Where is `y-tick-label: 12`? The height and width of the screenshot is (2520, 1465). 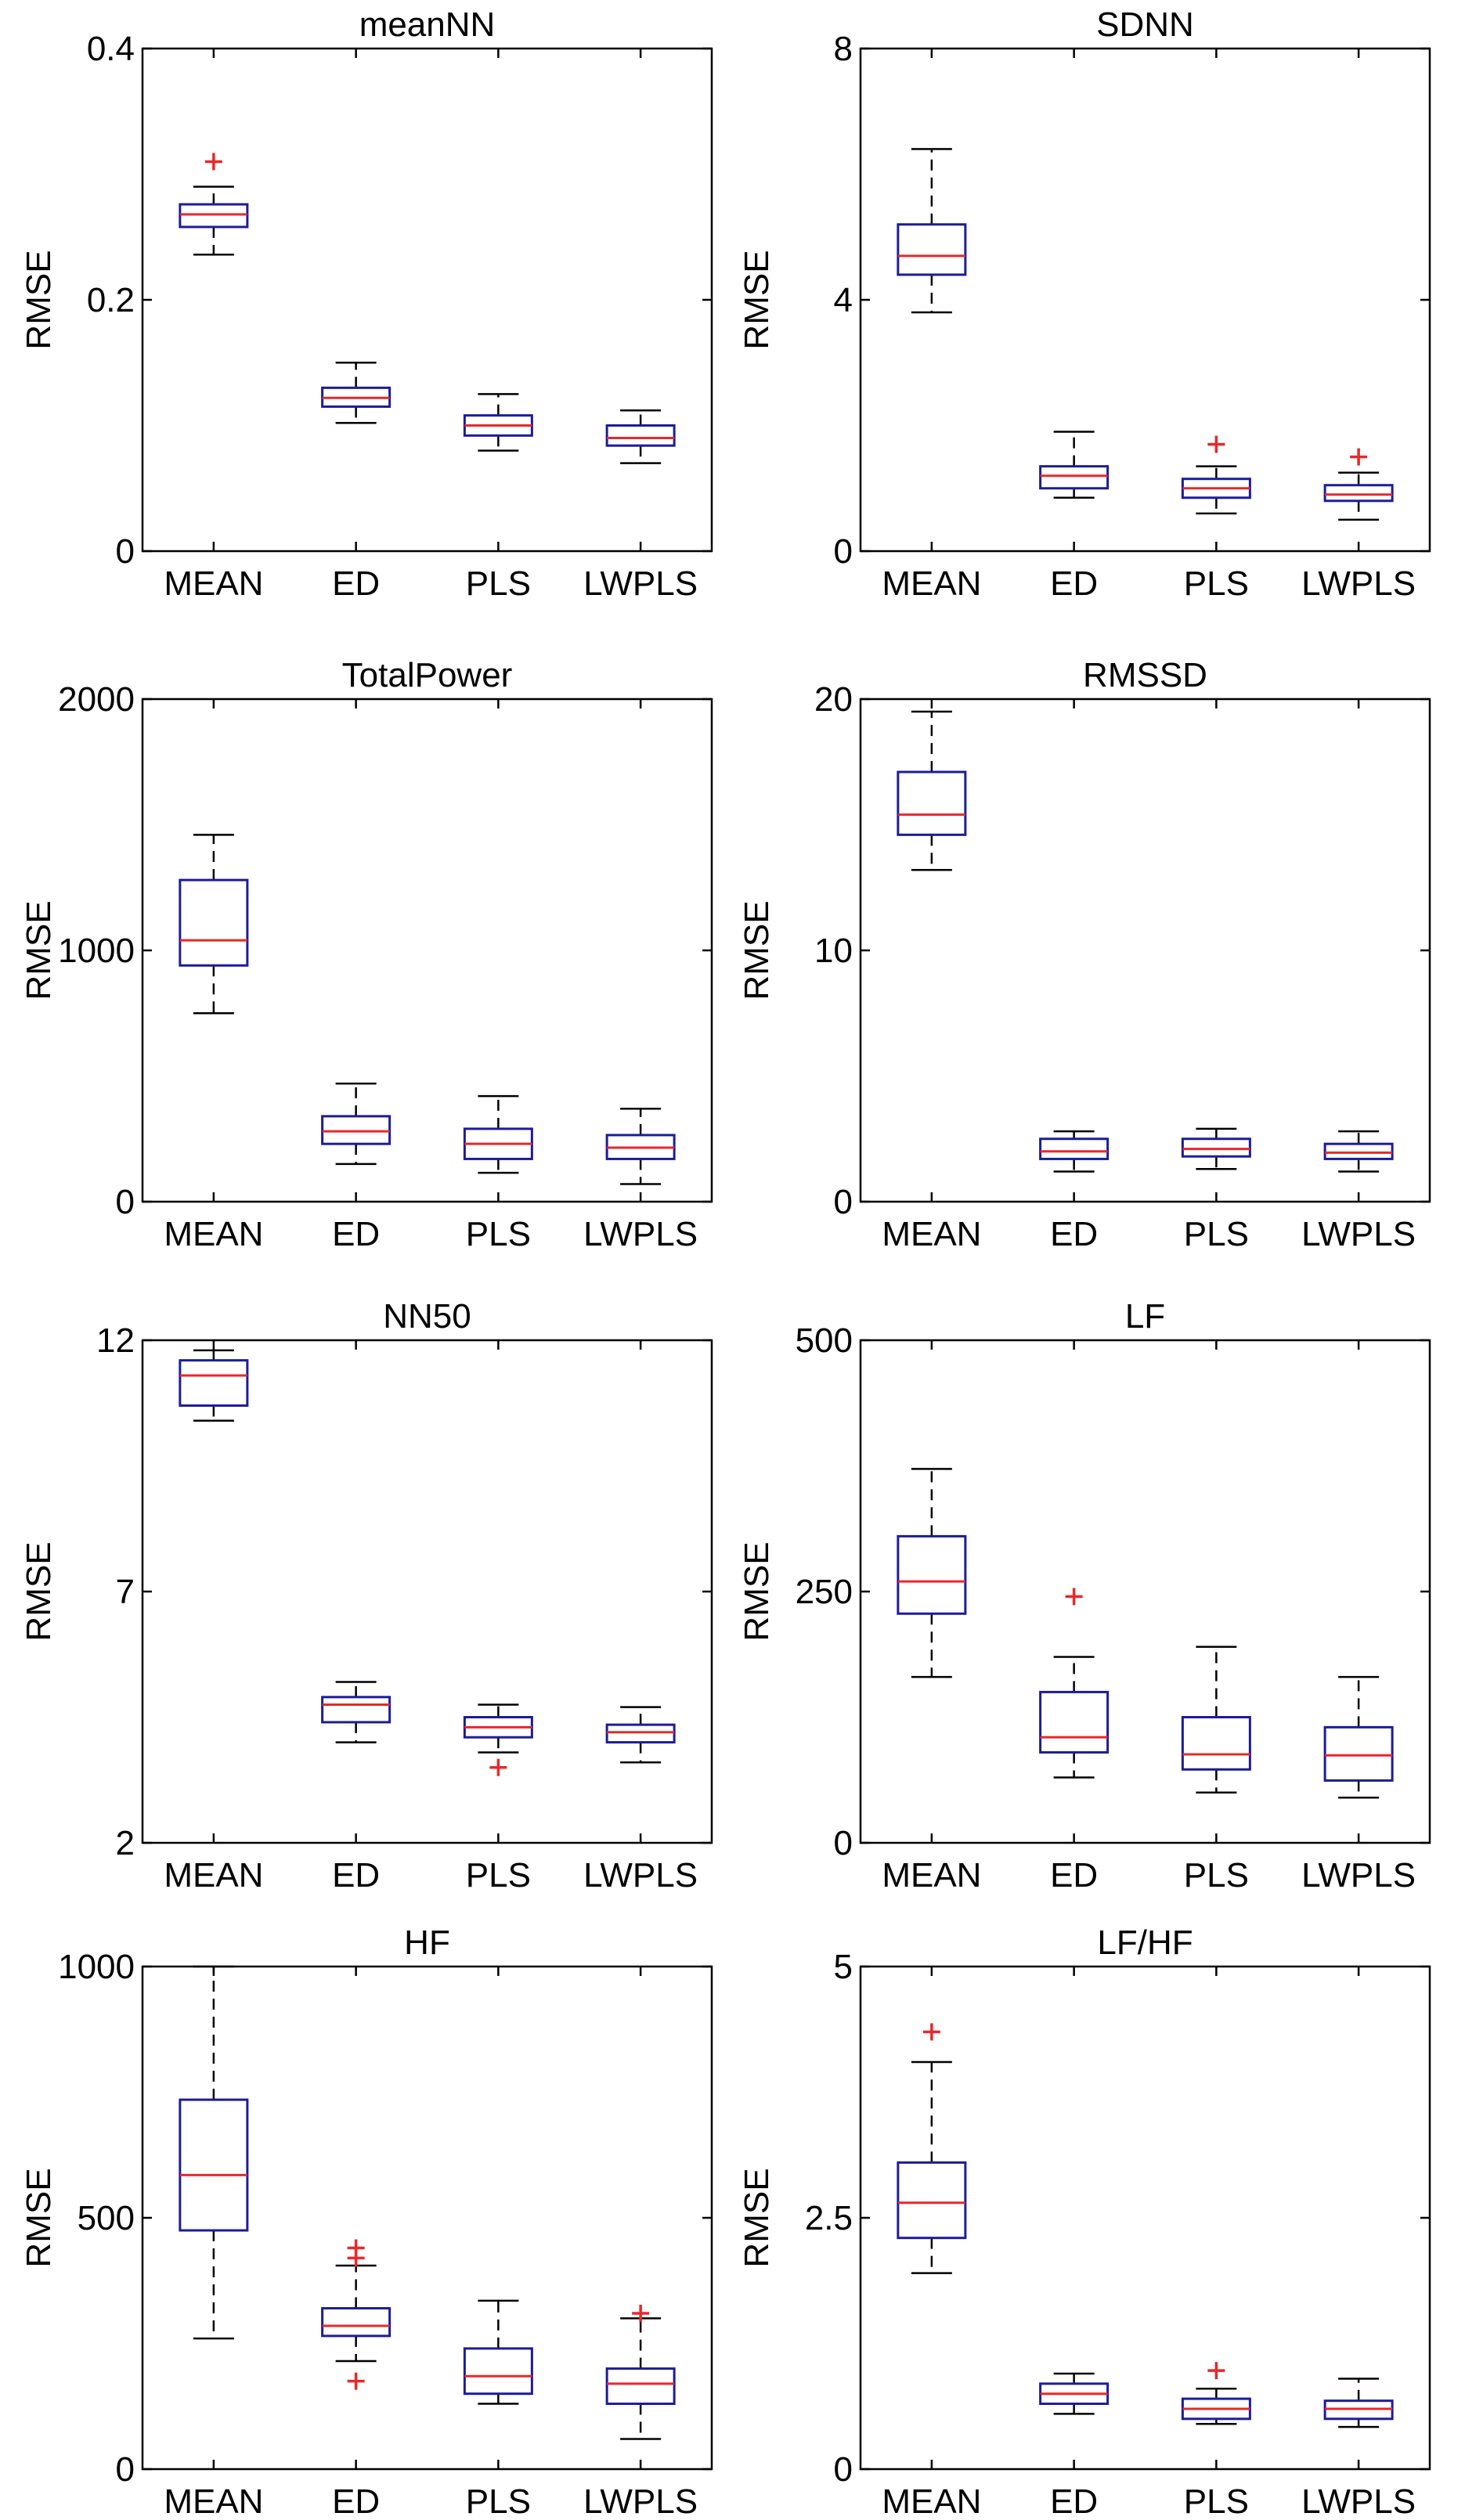
y-tick-label: 12 is located at coordinates (115, 1340).